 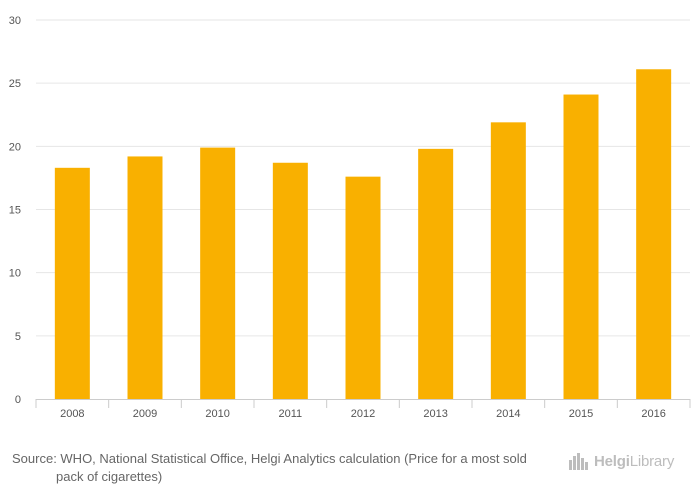 What do you see at coordinates (581, 246) in the screenshot?
I see `bar-2015` at bounding box center [581, 246].